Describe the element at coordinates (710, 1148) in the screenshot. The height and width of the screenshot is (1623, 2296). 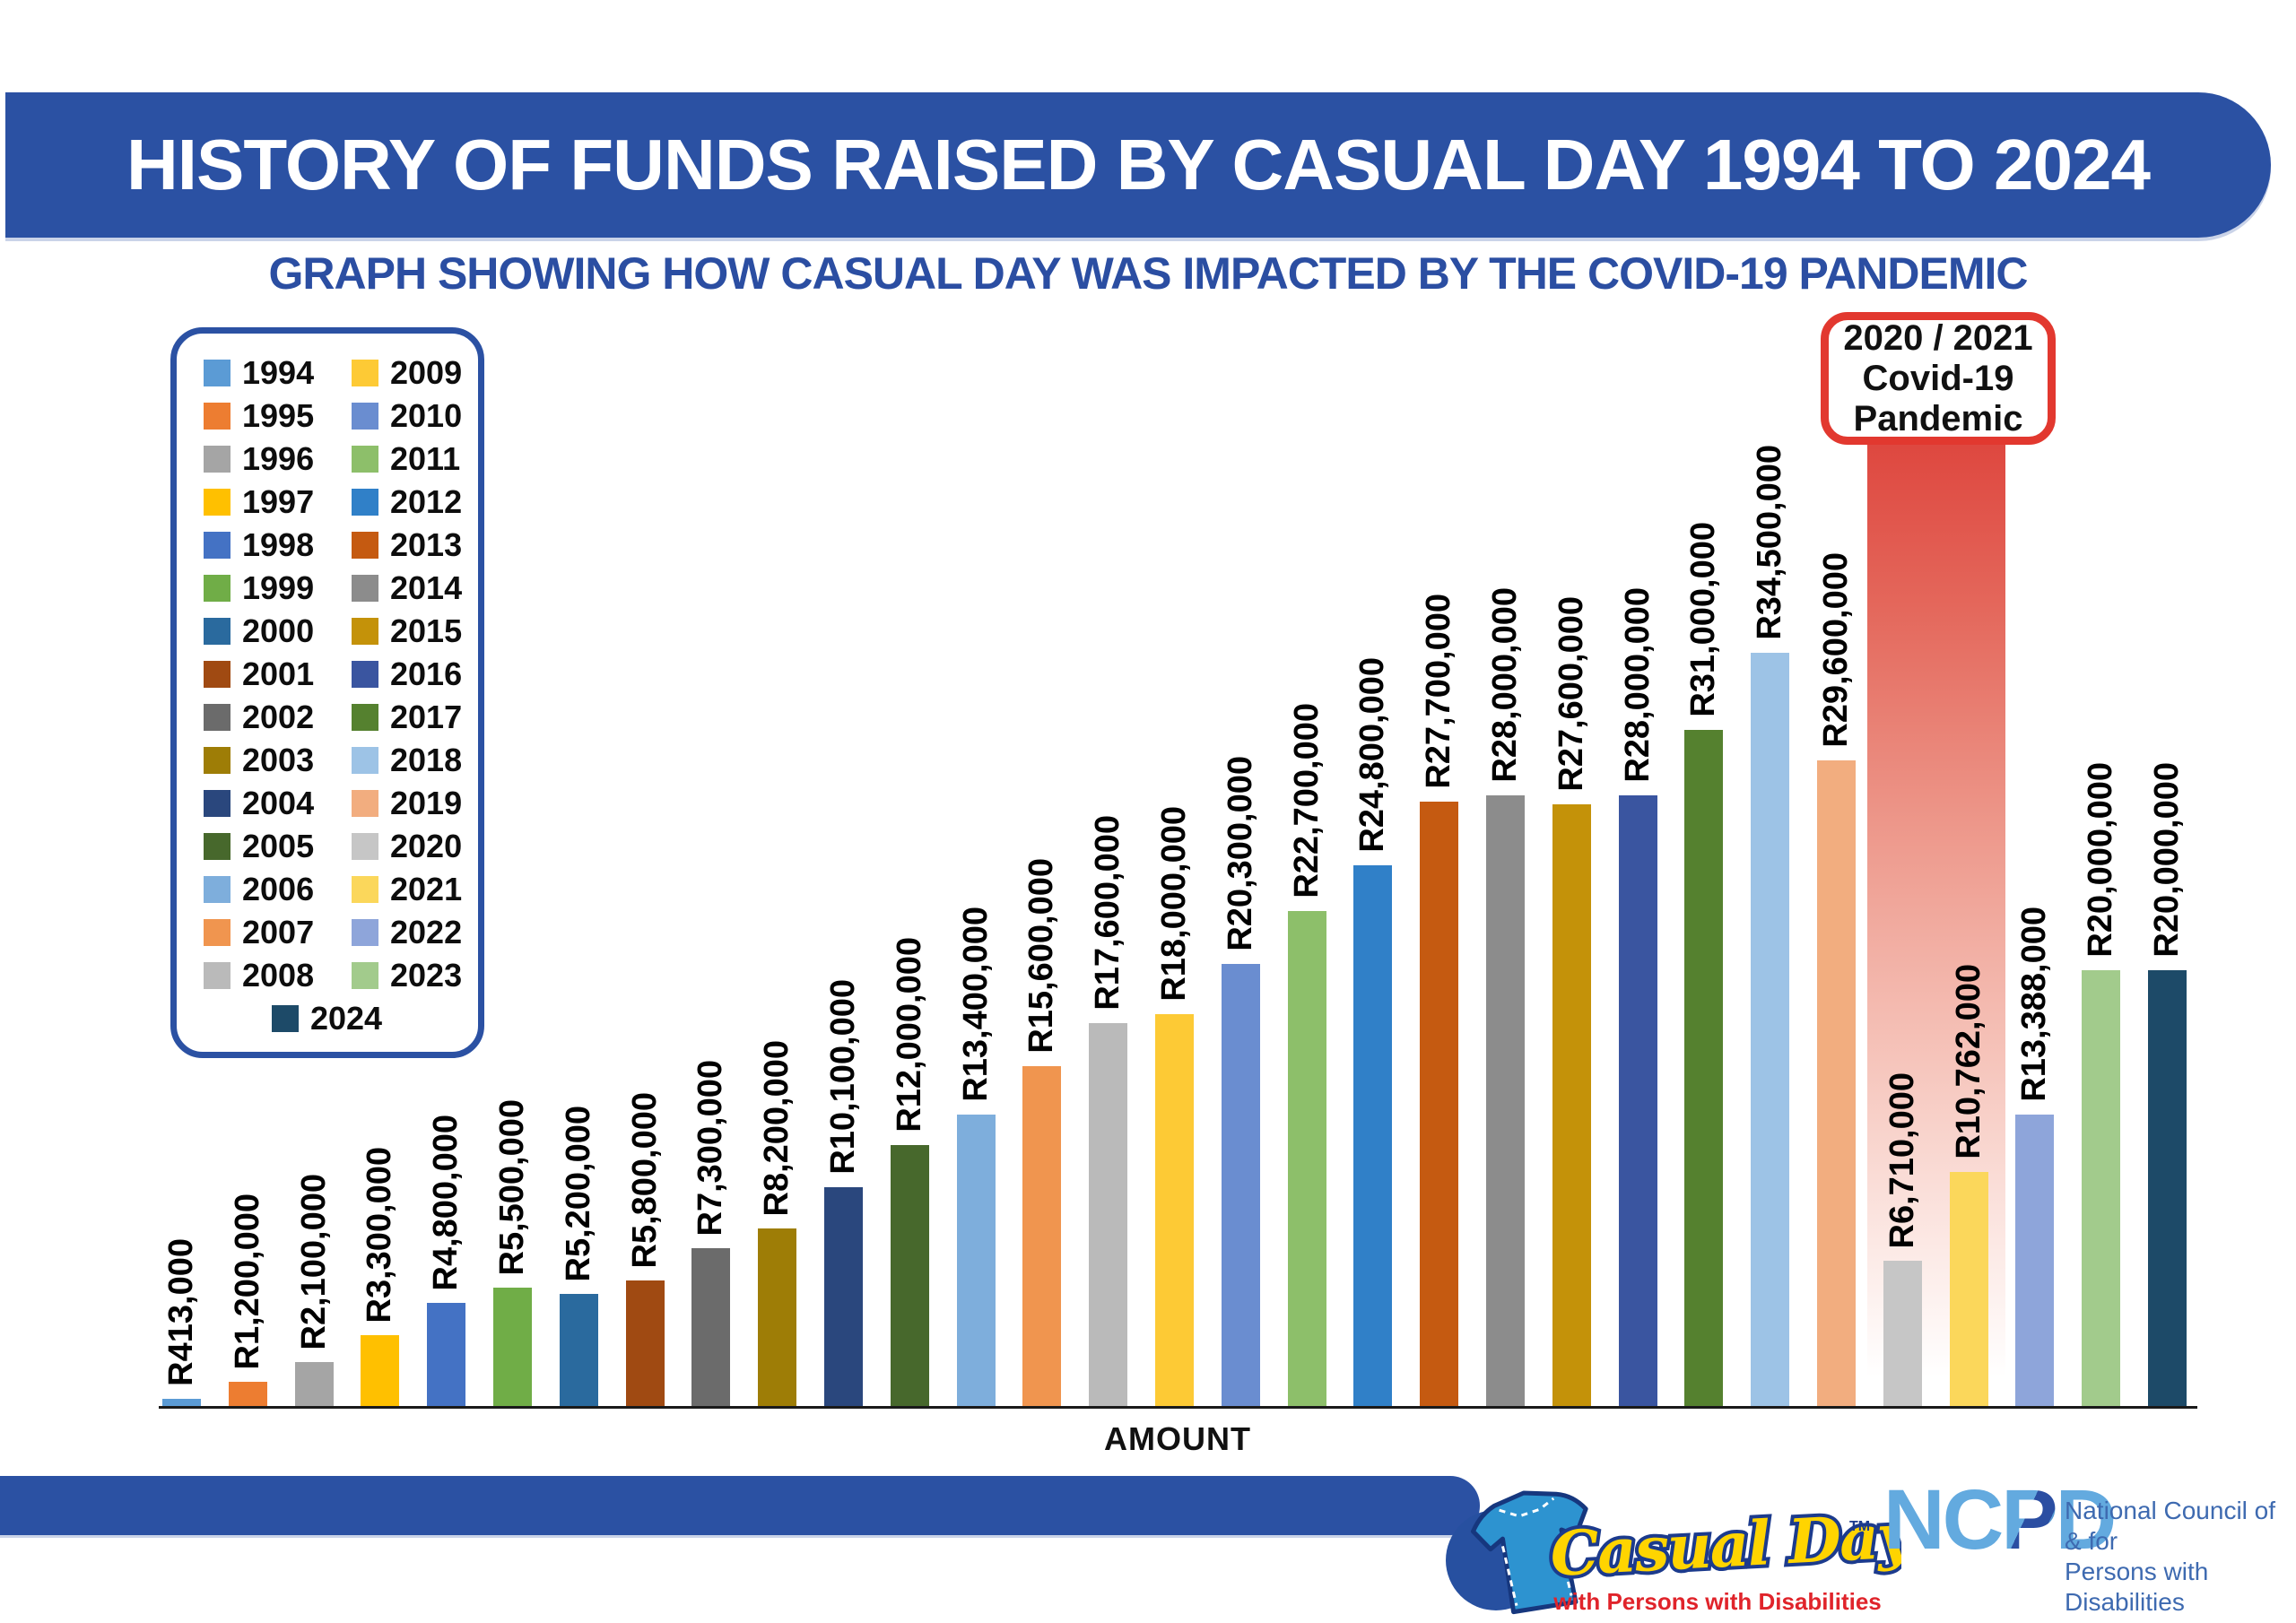
I see `bar-value-label-2002: R7,300,000` at that location.